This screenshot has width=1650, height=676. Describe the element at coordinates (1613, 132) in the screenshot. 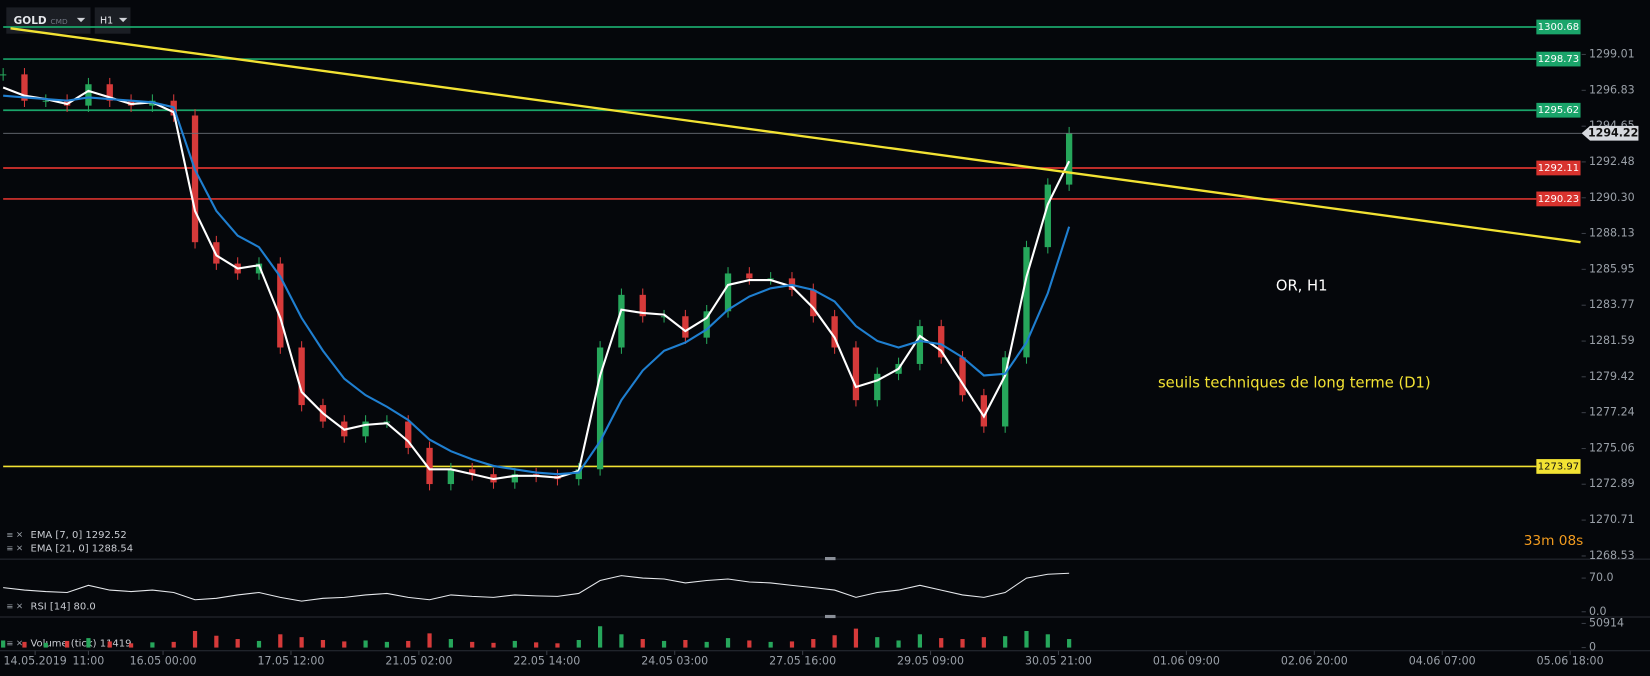

I see `last-price-label: 1294.22` at that location.